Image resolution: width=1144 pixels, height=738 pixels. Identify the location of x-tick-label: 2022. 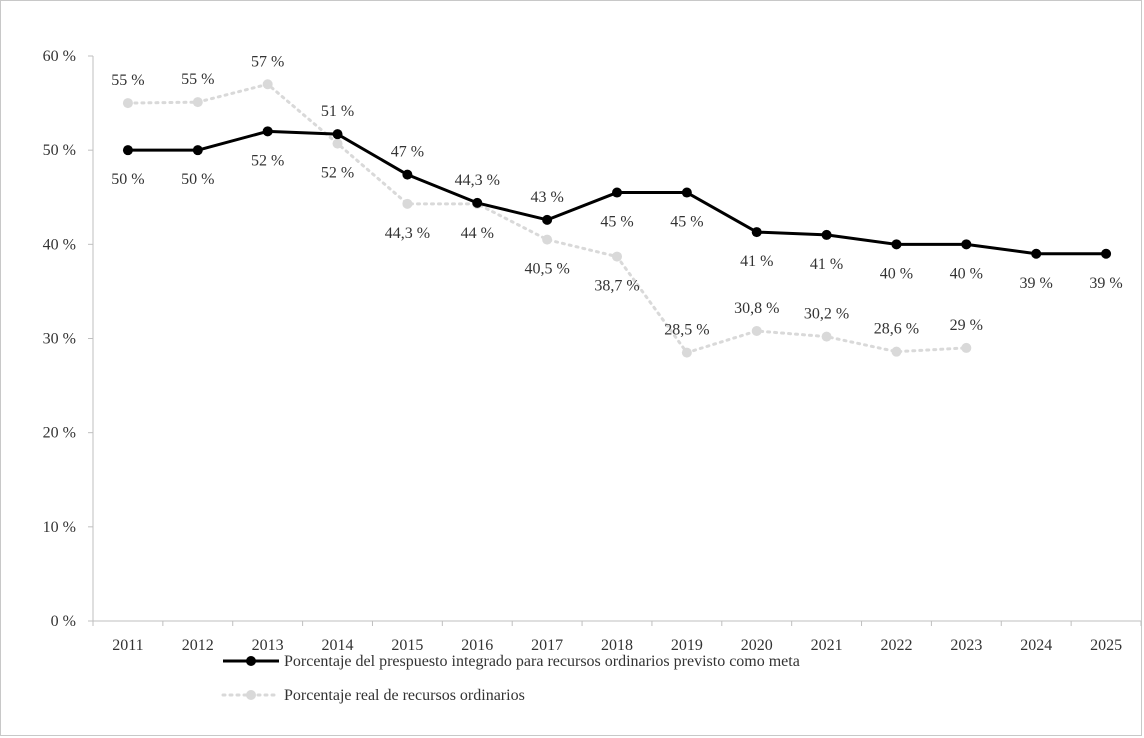
(896, 645).